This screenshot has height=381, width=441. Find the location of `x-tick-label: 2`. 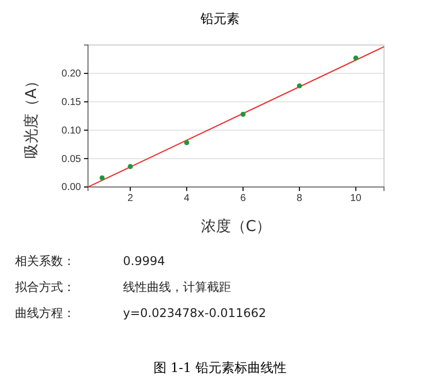

x-tick-label: 2 is located at coordinates (131, 198).